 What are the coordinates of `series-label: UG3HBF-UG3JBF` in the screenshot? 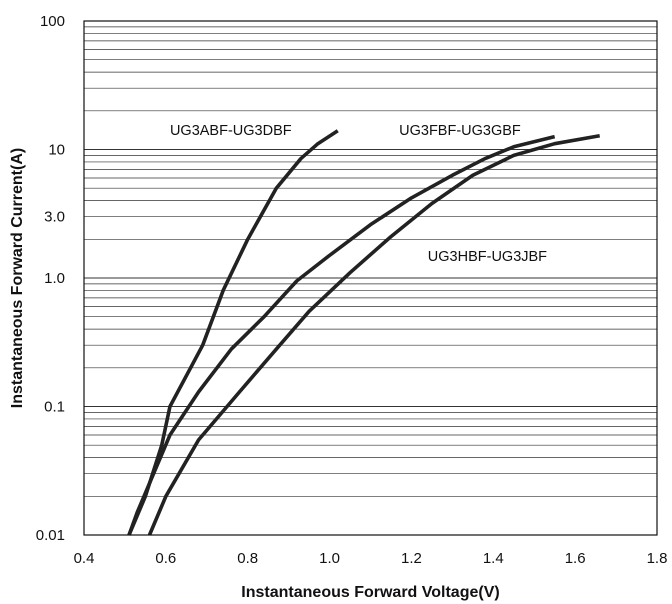 It's located at (487, 257).